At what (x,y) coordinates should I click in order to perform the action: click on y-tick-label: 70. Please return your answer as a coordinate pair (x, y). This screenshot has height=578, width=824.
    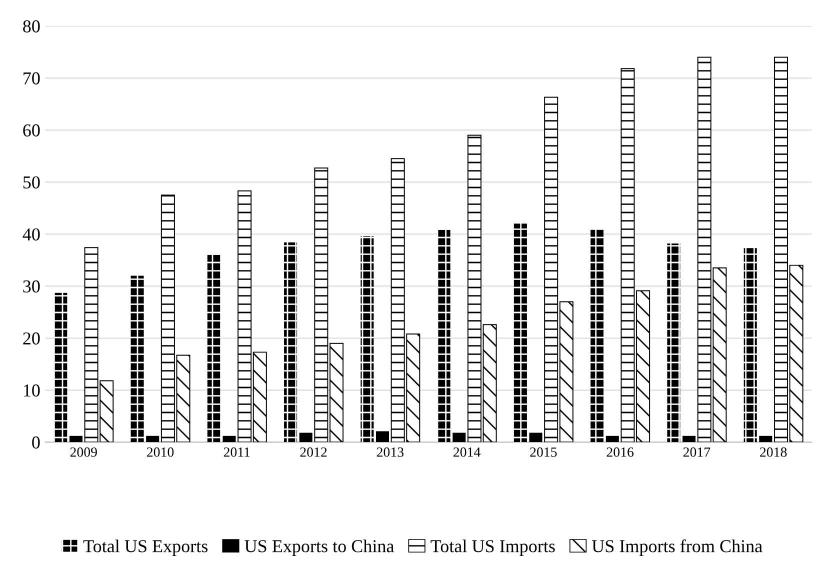
    Looking at the image, I should click on (32, 78).